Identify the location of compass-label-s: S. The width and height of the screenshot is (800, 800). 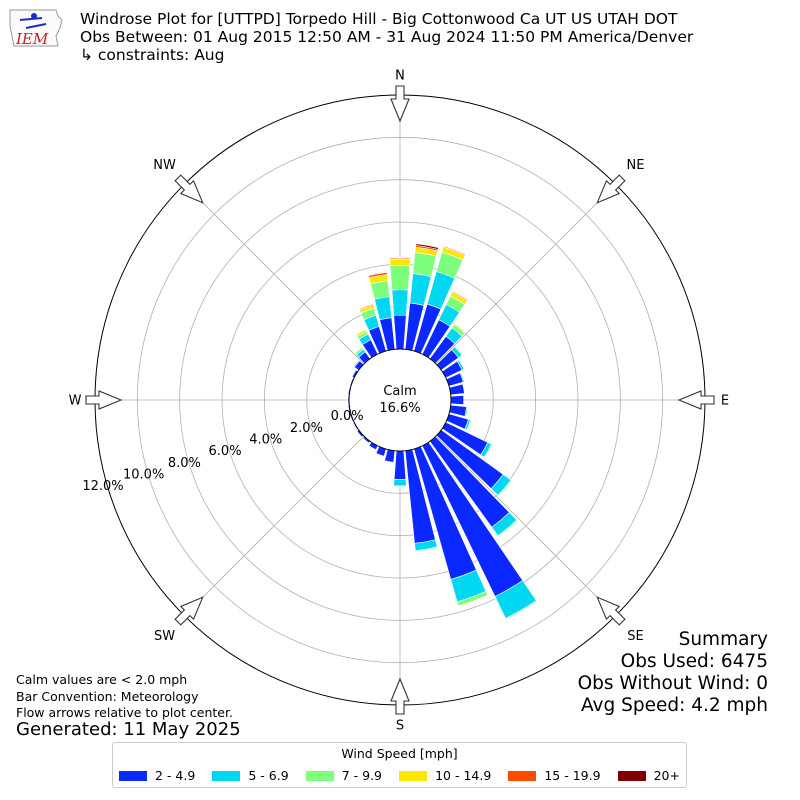
(400, 726).